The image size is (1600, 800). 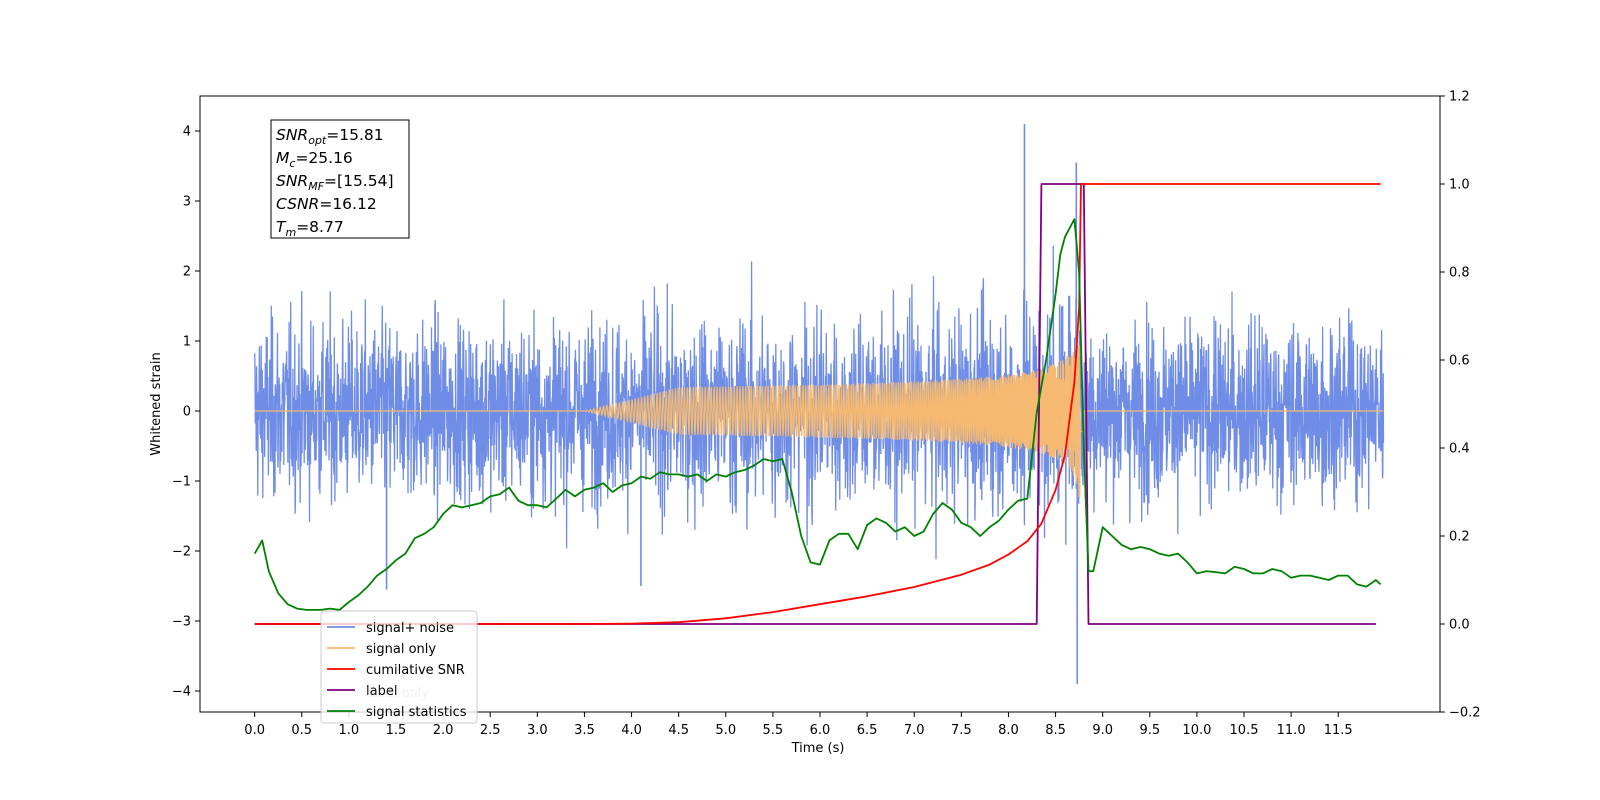 I want to click on y-tick-label: 2, so click(x=187, y=272).